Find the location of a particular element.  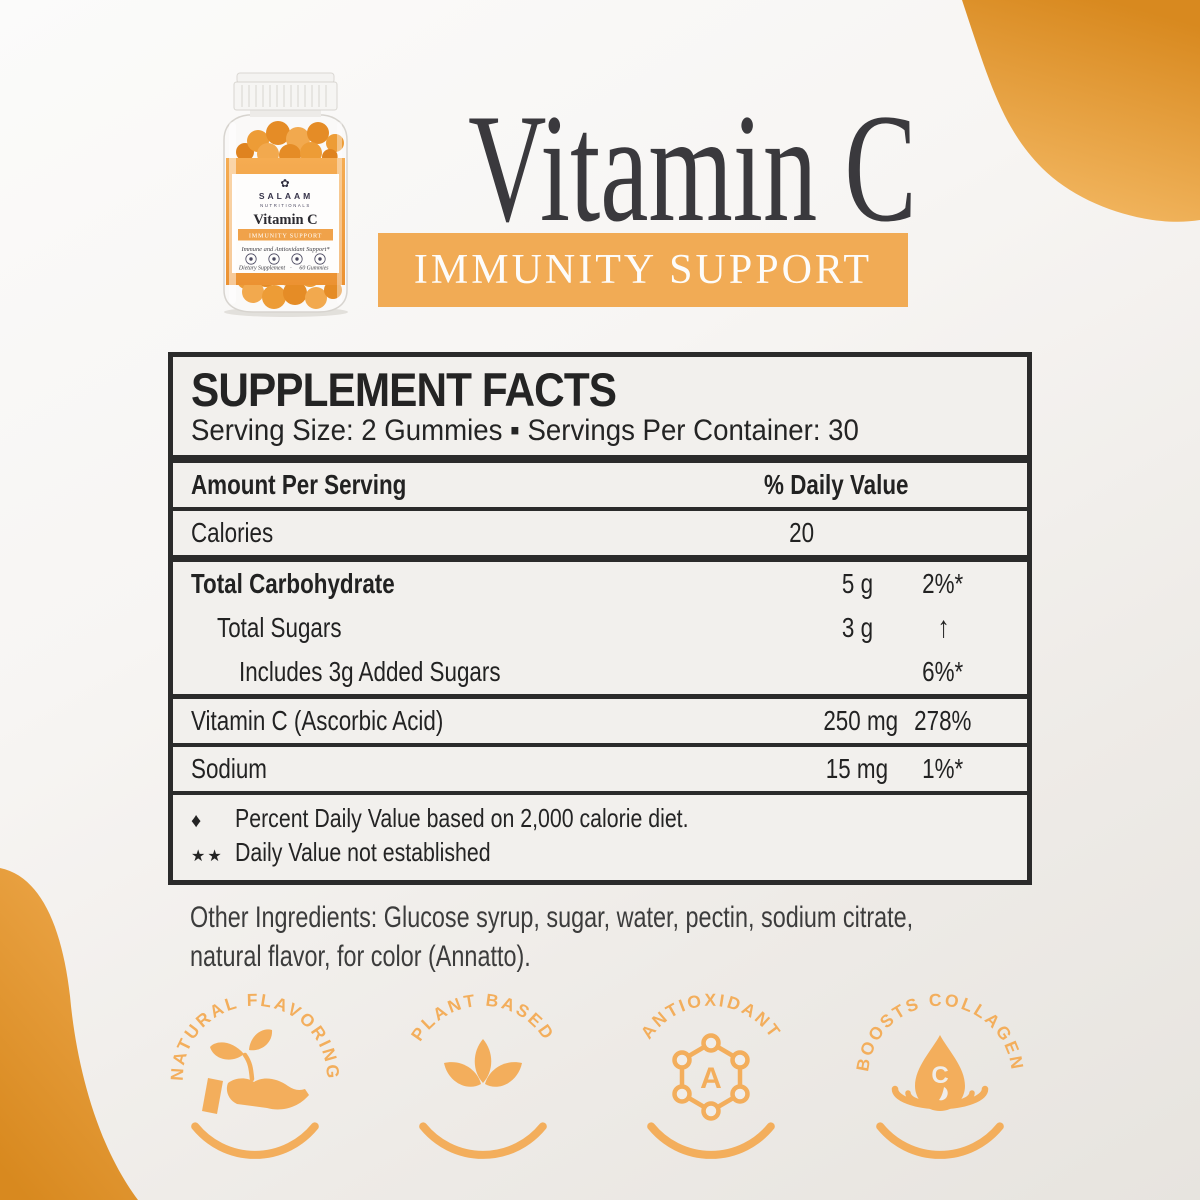

label-banner is located at coordinates (285, 235).